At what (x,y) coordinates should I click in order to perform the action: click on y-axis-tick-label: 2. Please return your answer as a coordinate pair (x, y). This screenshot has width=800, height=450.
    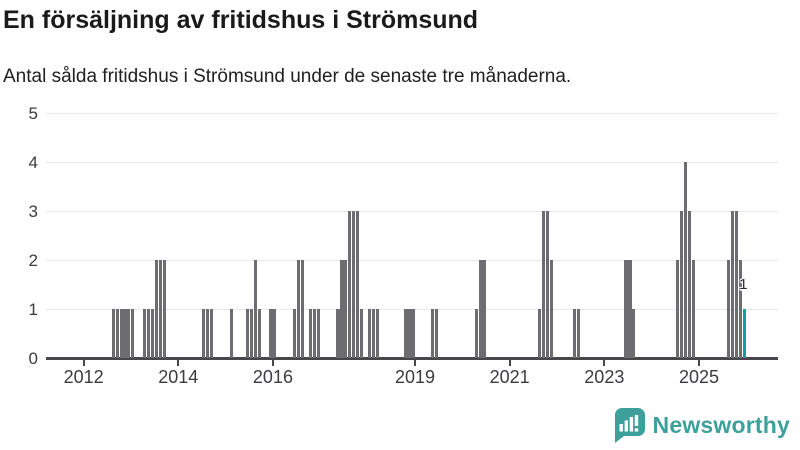
    Looking at the image, I should click on (33, 260).